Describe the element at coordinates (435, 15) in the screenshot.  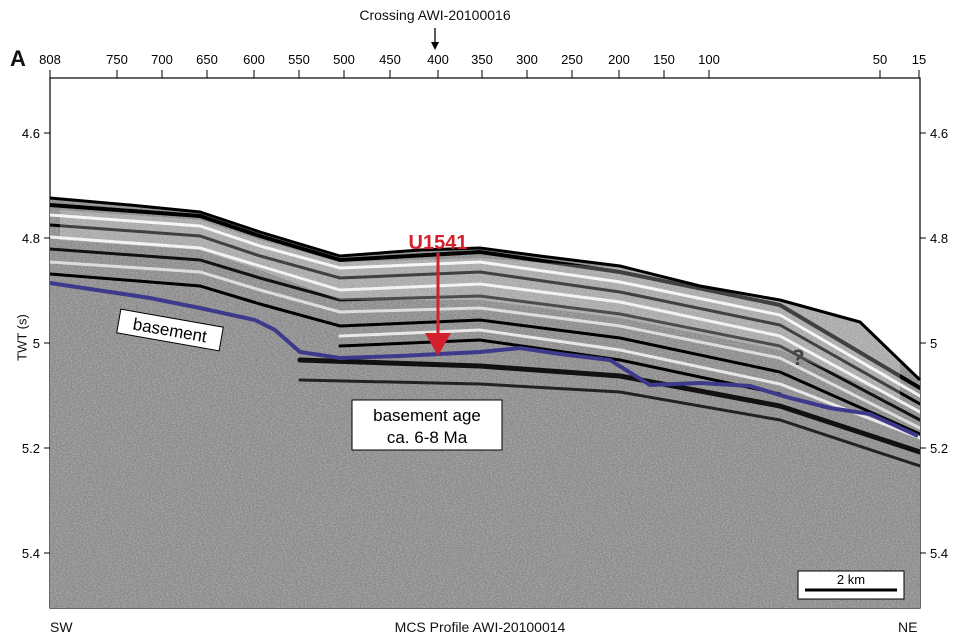
I see `crossing-label: Crossing AWI-20100016` at that location.